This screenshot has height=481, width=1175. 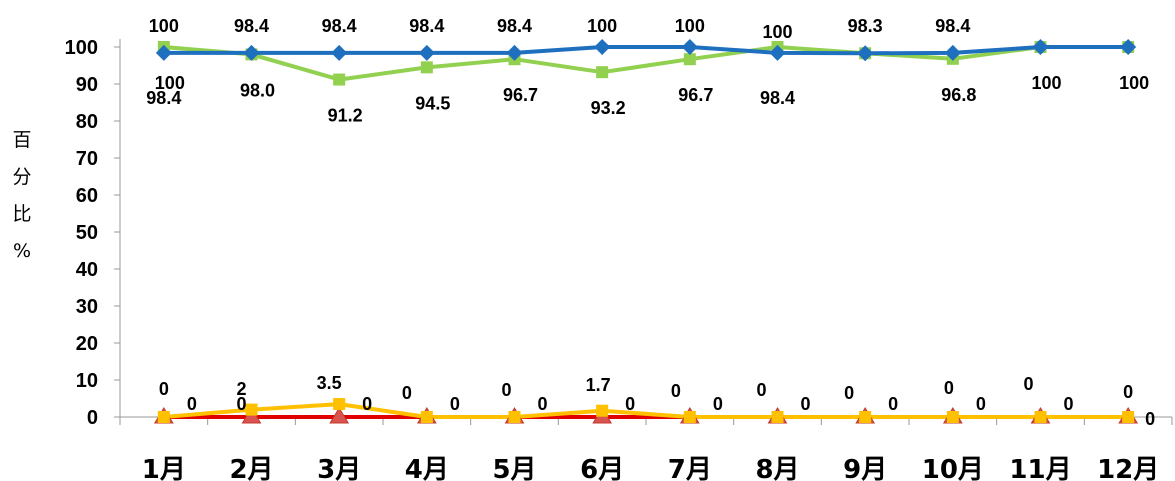 I want to click on y-tick-label: 80, so click(x=87, y=122).